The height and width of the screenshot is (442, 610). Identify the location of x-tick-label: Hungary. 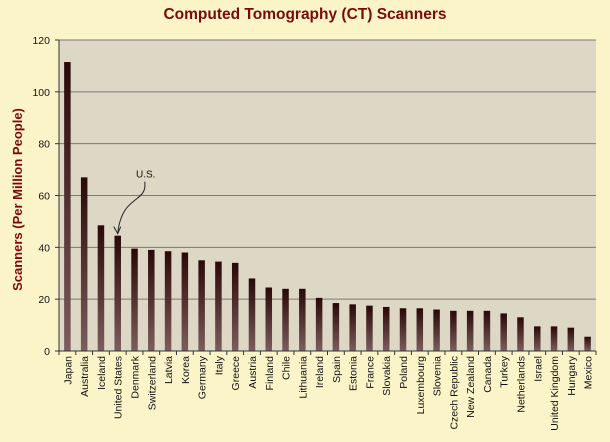
(572, 375).